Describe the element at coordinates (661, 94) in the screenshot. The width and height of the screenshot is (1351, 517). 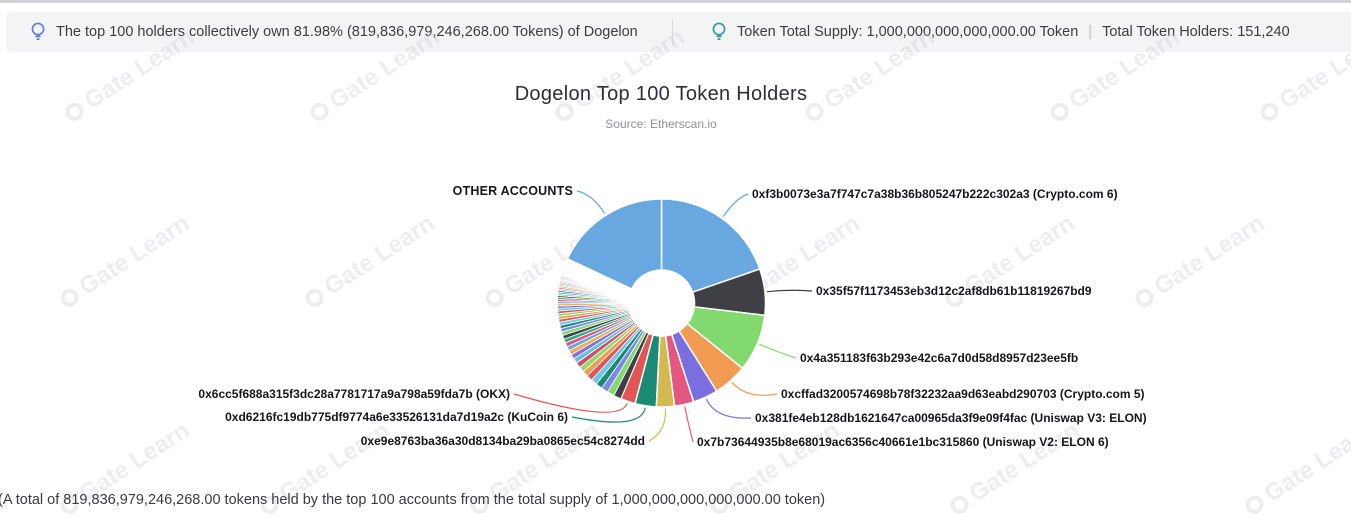
I see `chart-title: Dogelon Top 100 Token Holders` at that location.